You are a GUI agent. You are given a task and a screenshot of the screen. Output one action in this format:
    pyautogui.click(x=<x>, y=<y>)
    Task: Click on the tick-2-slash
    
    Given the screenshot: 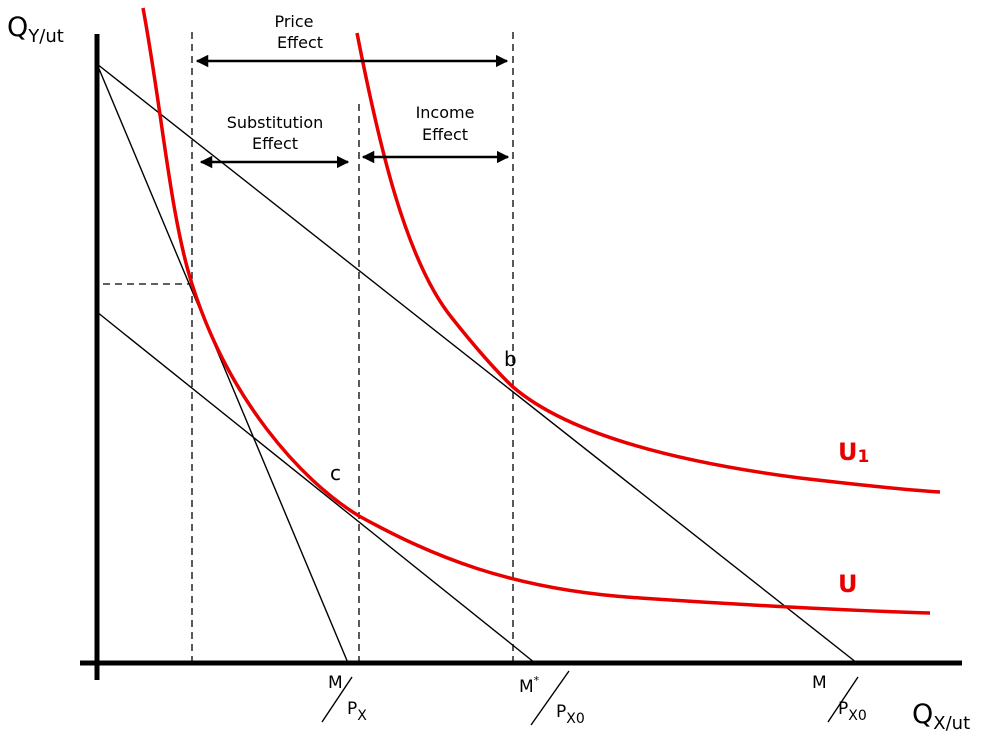 What is the action you would take?
    pyautogui.click(x=550, y=698)
    